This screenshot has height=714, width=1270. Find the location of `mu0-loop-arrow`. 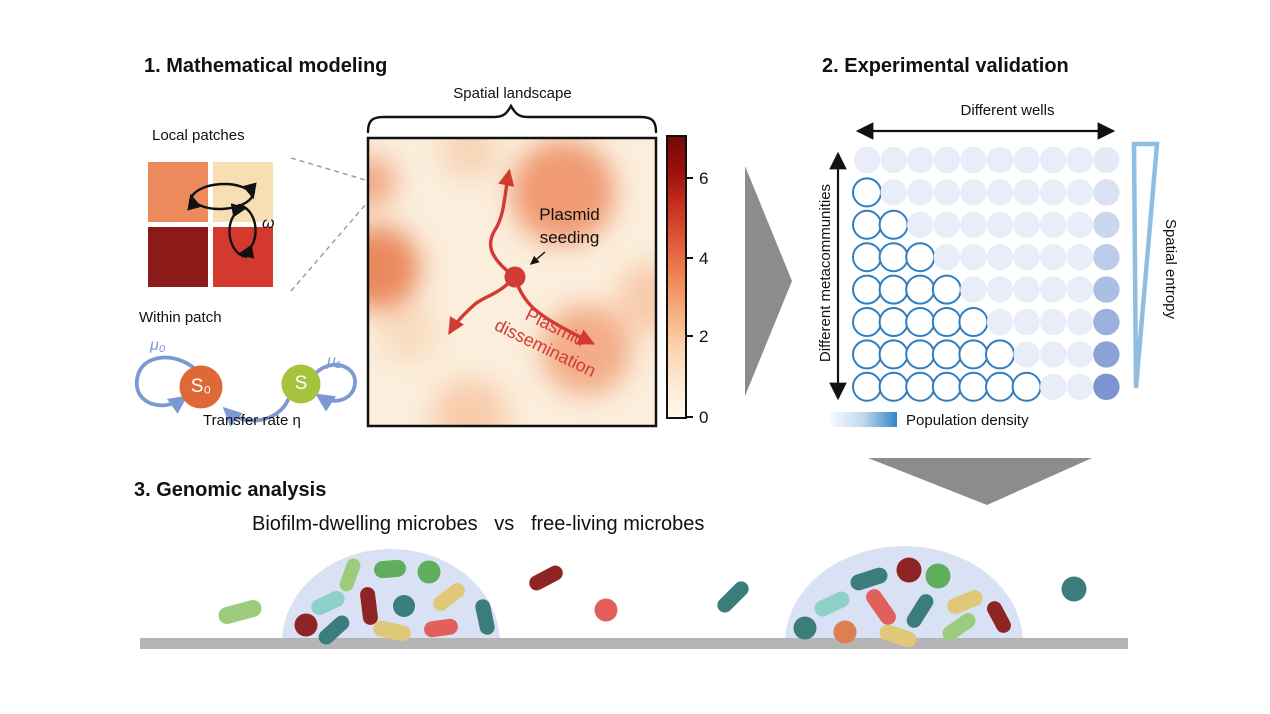

mu0-loop-arrow is located at coordinates (166, 384).